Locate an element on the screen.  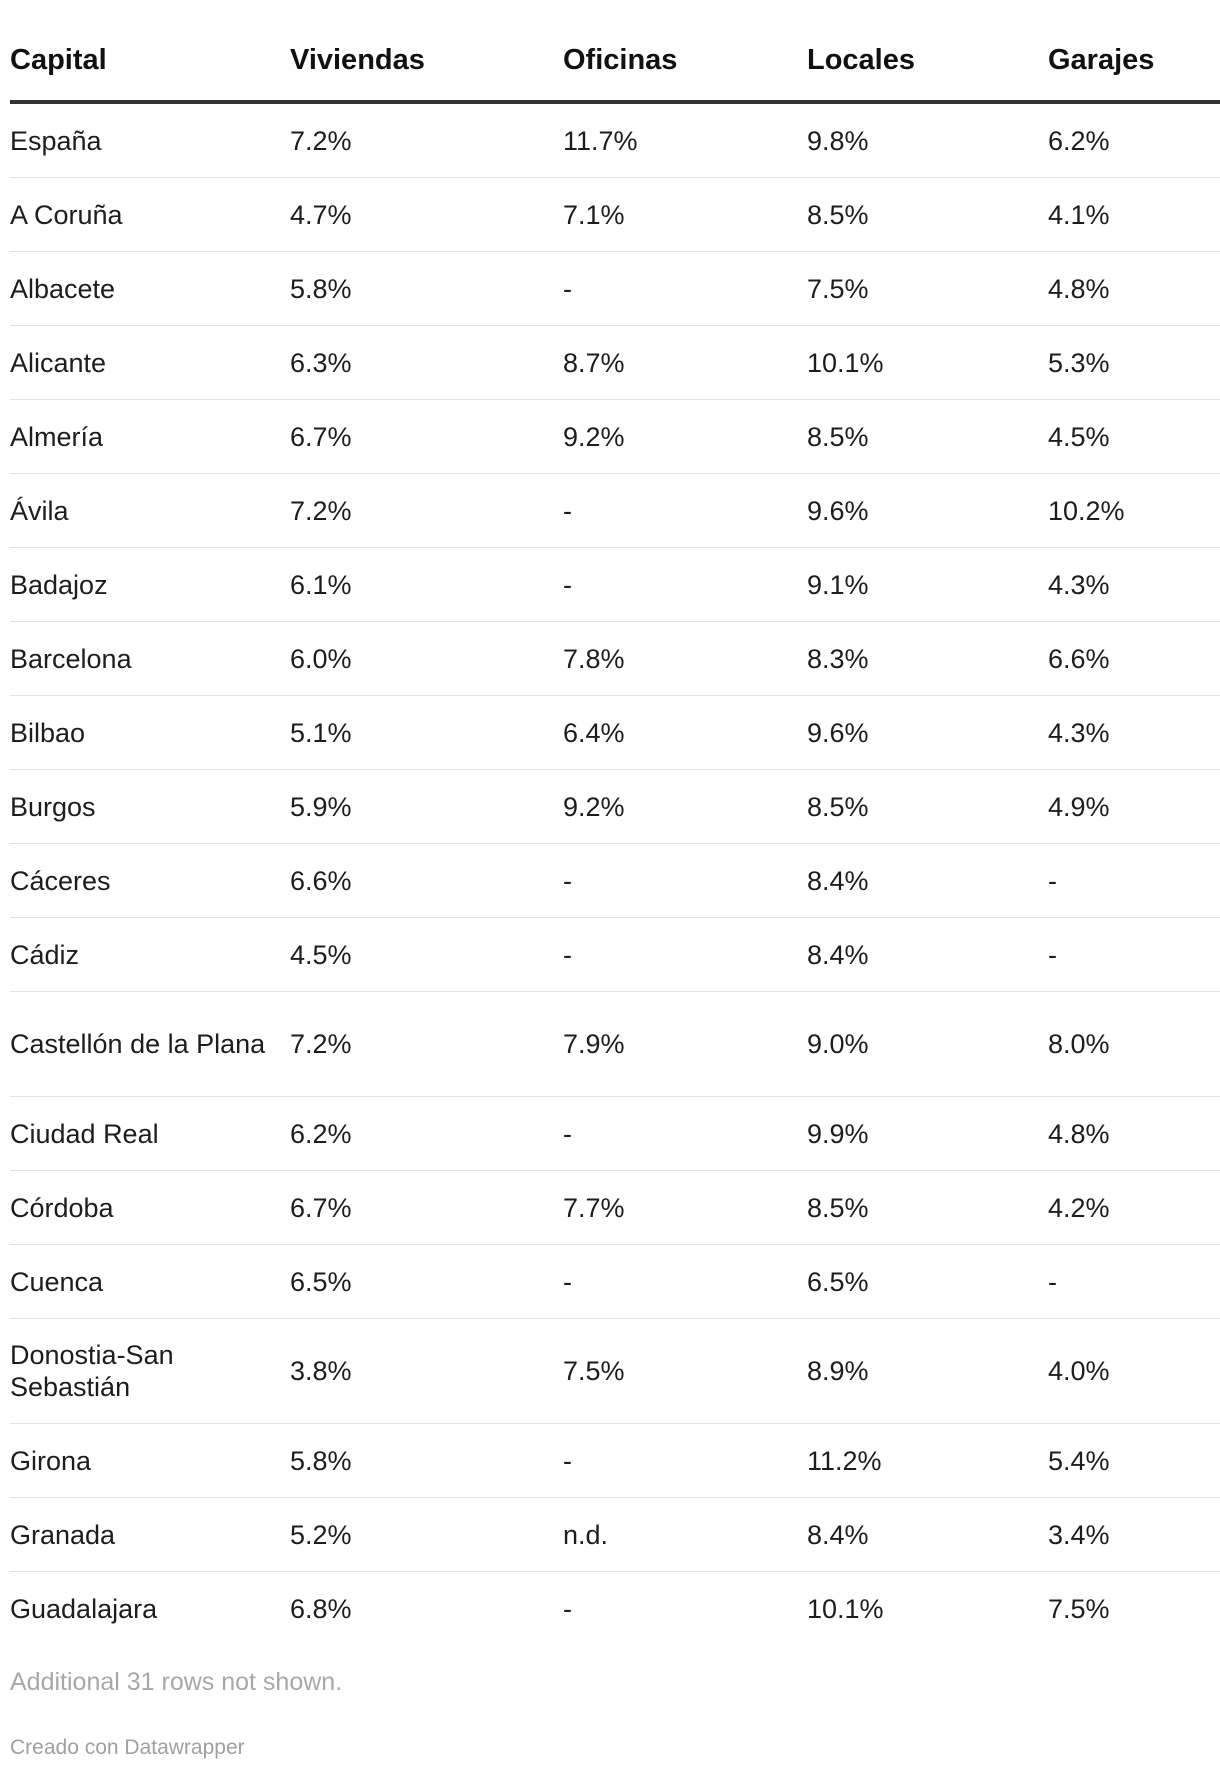
table-row: Castellón de la Plana 7.2% 7.9% 9.0% 8.0% is located at coordinates (615, 1044).